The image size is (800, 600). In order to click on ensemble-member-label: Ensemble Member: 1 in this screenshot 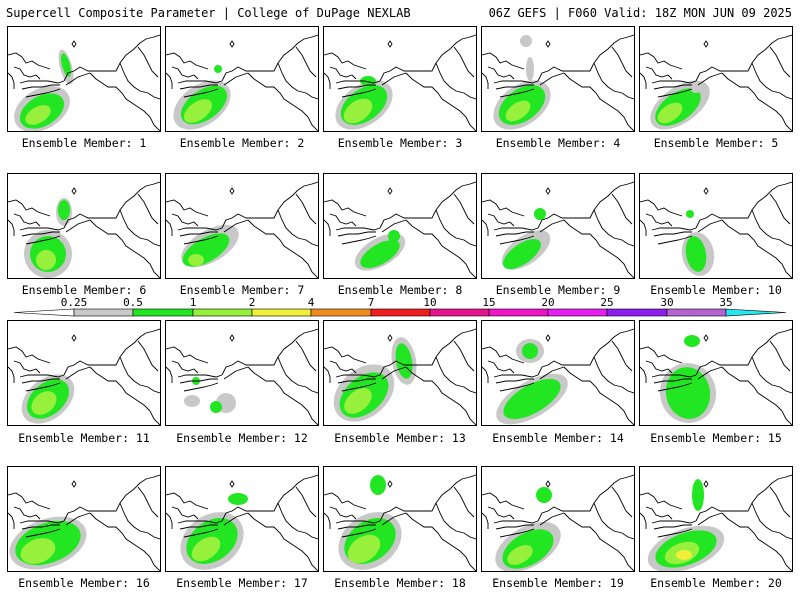, I will do `click(84, 143)`.